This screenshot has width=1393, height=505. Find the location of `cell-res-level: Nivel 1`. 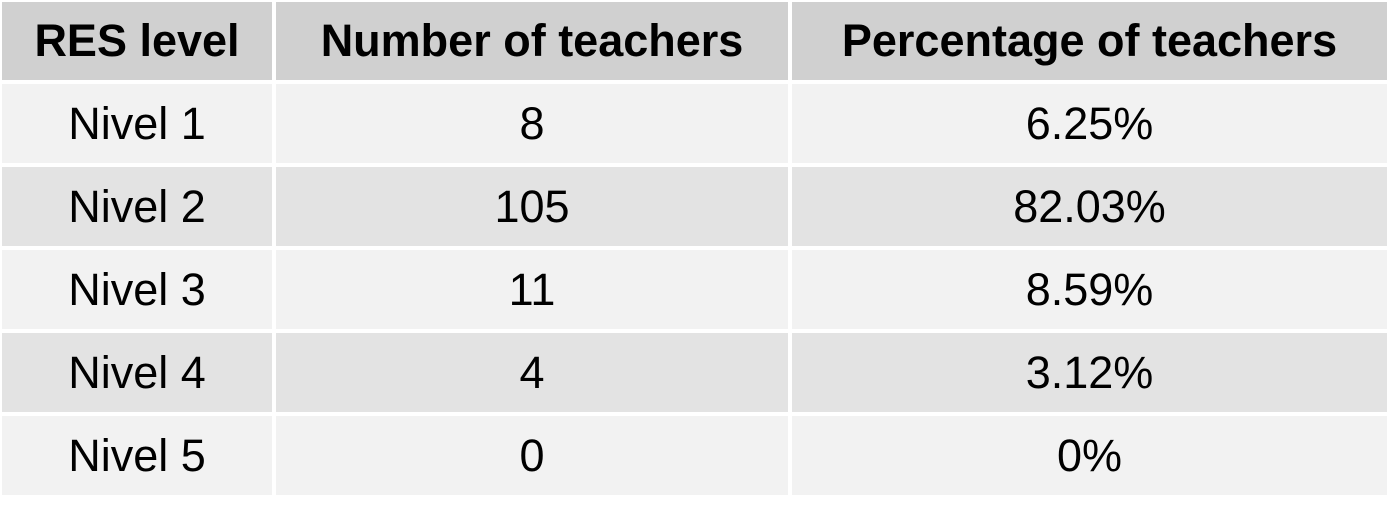

cell-res-level: Nivel 1 is located at coordinates (137, 123).